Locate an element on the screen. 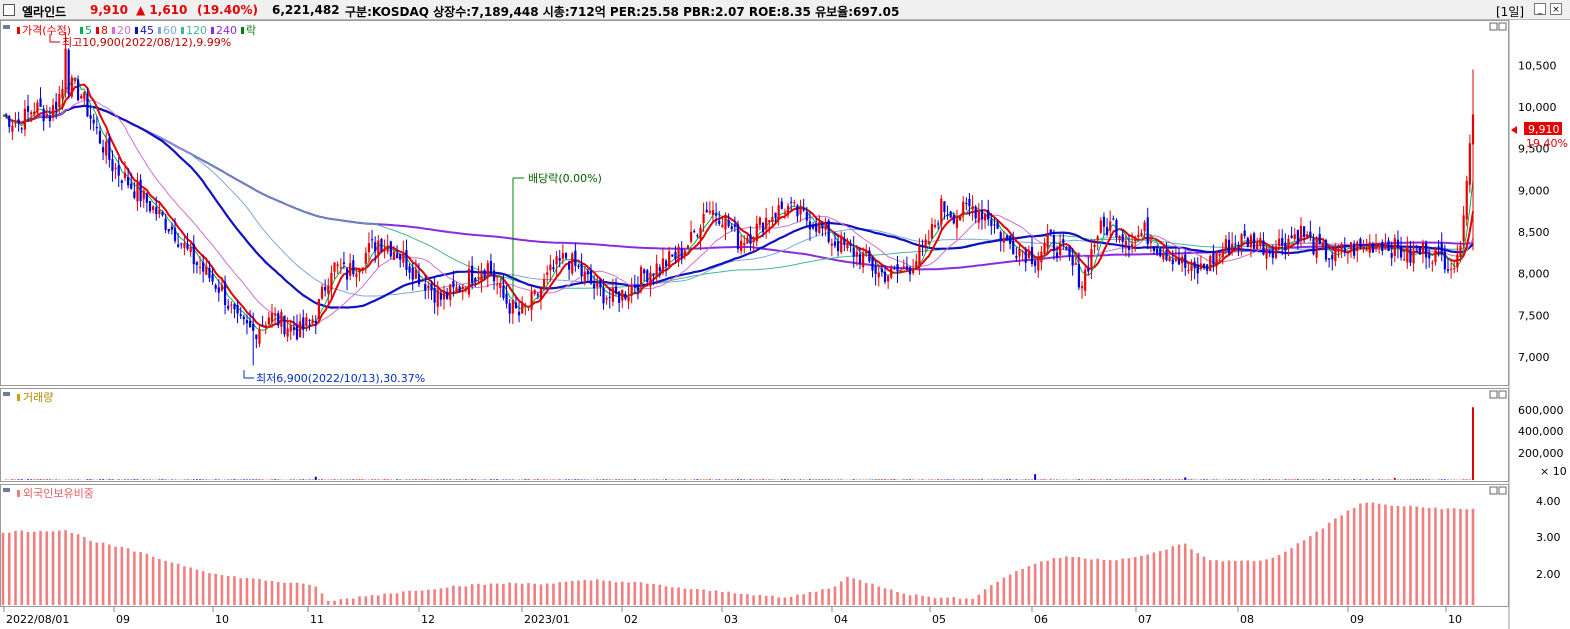 The height and width of the screenshot is (629, 1570). period-selector: [1일] is located at coordinates (1510, 12).